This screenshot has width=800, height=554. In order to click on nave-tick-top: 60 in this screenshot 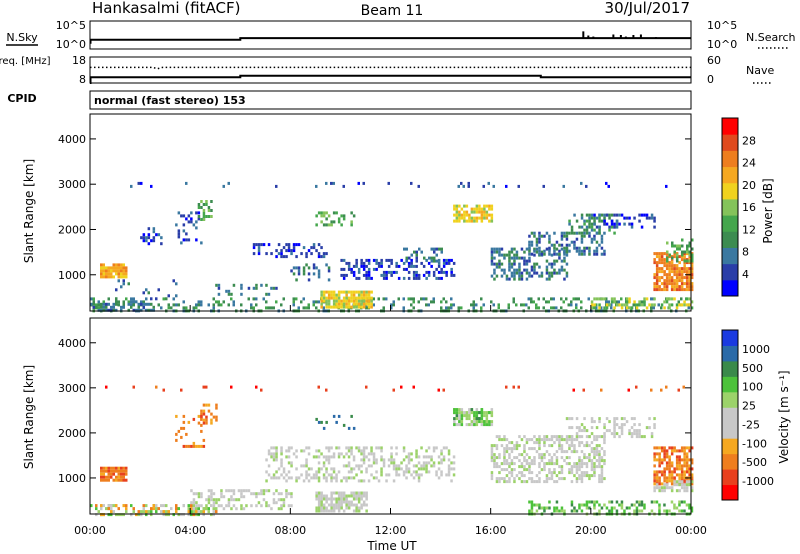, I will do `click(714, 60)`.